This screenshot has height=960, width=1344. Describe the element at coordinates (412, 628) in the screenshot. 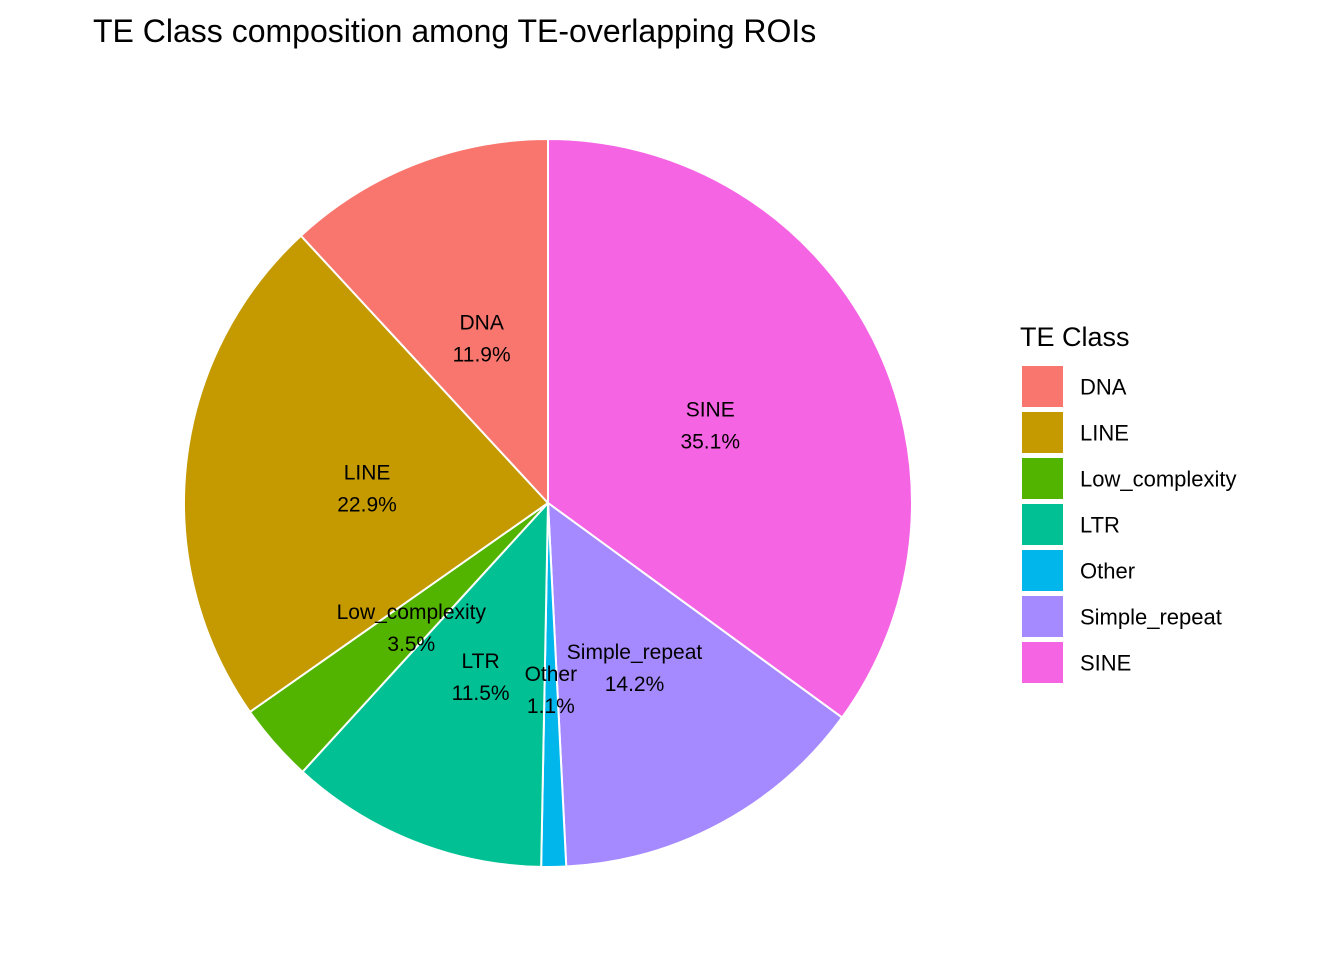

I see `slice-label-low-complexity: Low_complexity 3.5%` at that location.